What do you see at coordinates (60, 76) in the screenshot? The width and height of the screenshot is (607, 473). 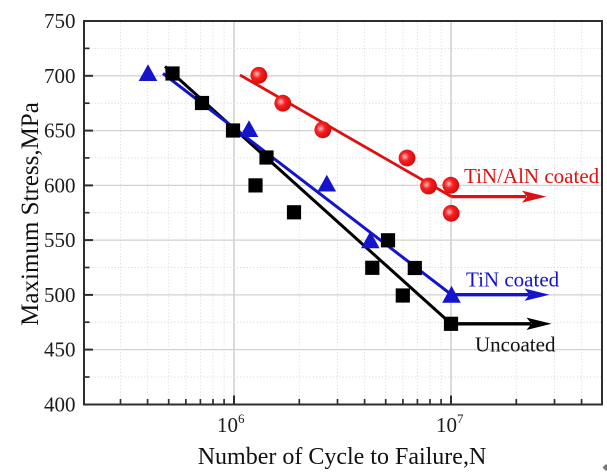 I see `svg-text: 700` at bounding box center [60, 76].